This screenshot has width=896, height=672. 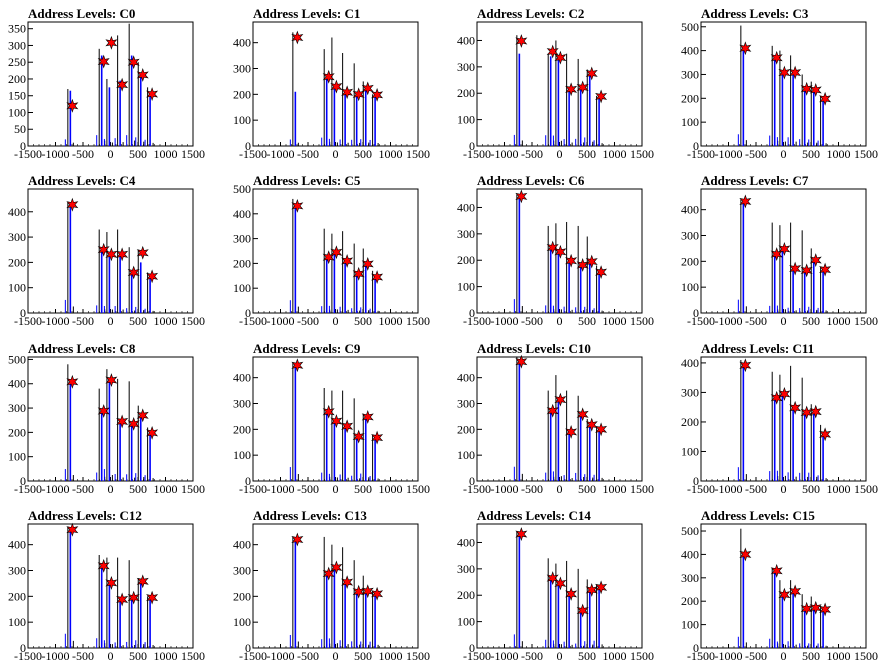 What do you see at coordinates (253, 321) in the screenshot?
I see `x-tick-label: -1500` at bounding box center [253, 321].